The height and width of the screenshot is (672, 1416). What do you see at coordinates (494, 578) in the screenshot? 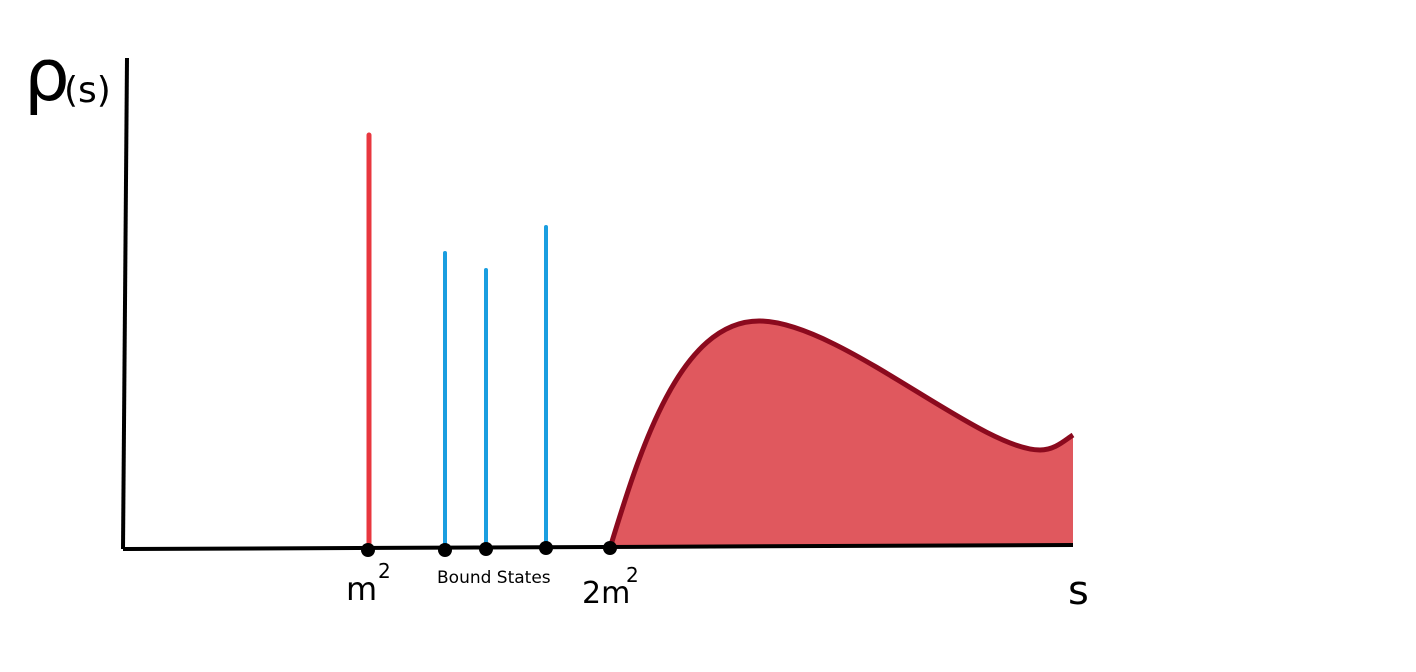
I see `annotation: Bound States` at bounding box center [494, 578].